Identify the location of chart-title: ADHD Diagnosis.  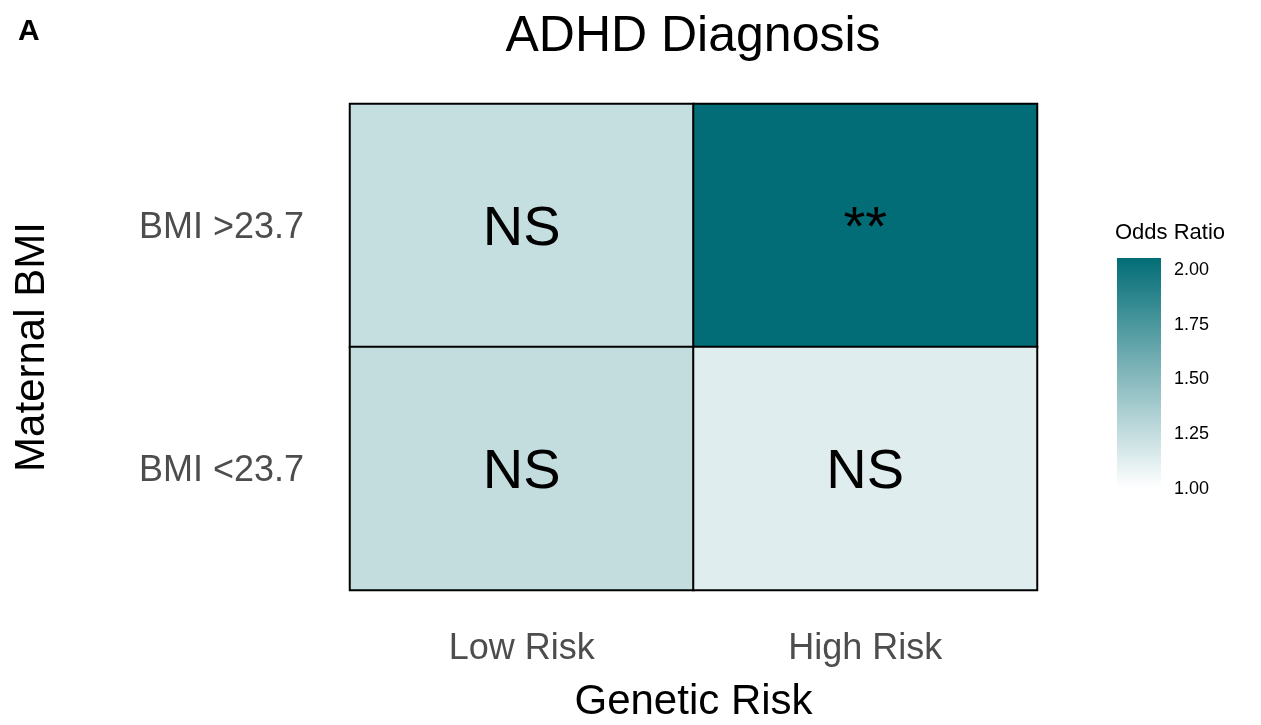
(693, 34).